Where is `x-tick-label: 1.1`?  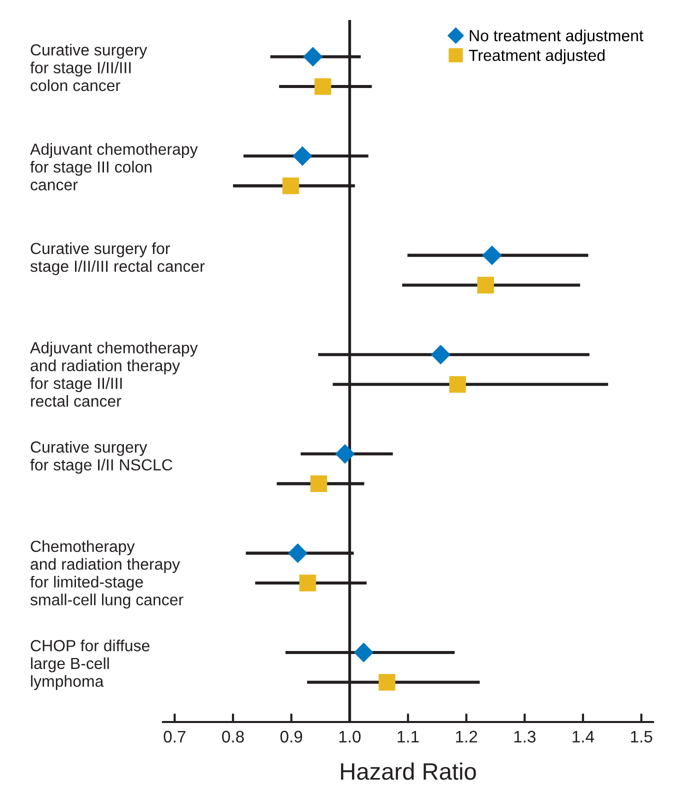 x-tick-label: 1.1 is located at coordinates (408, 736).